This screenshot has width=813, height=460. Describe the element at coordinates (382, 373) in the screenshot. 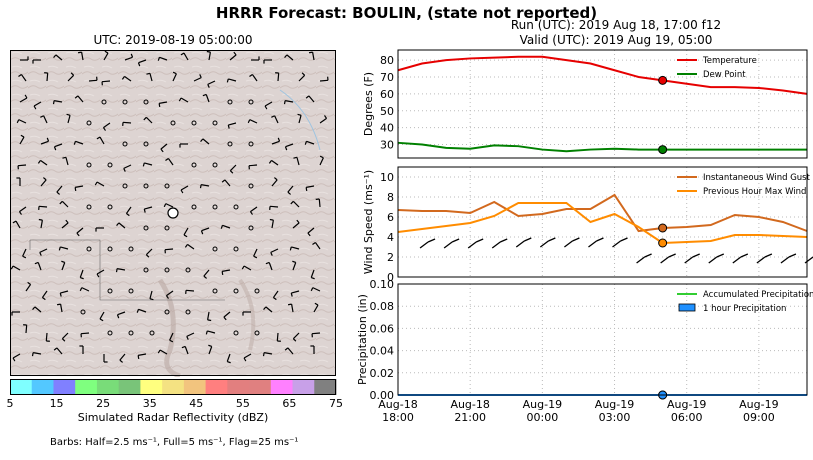

I see `y-tick-label: 0.02` at that location.